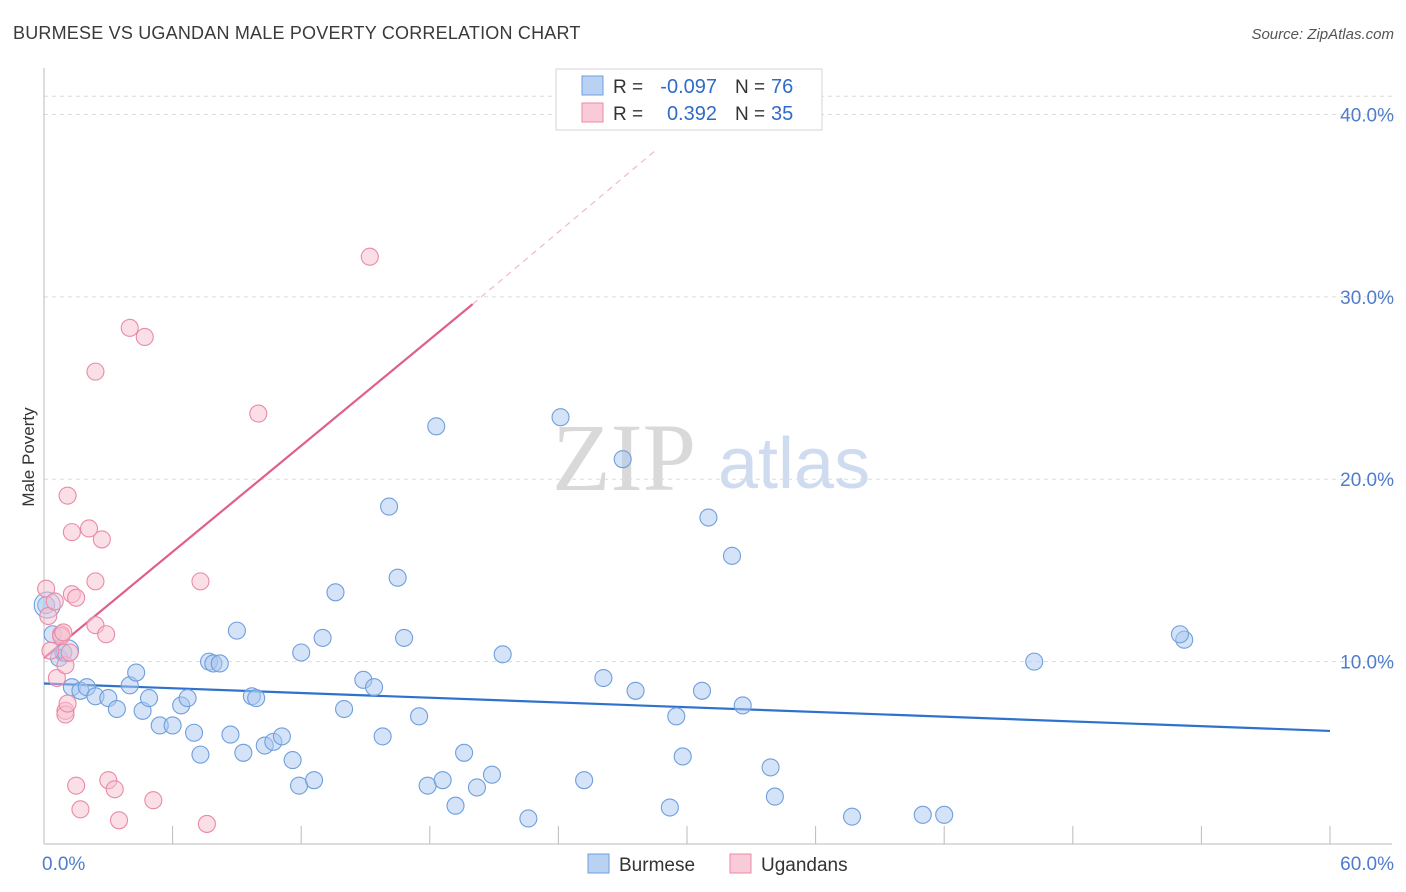 This screenshot has width=1406, height=892. I want to click on legend-r-value-burmese: -0.097, so click(688, 87).